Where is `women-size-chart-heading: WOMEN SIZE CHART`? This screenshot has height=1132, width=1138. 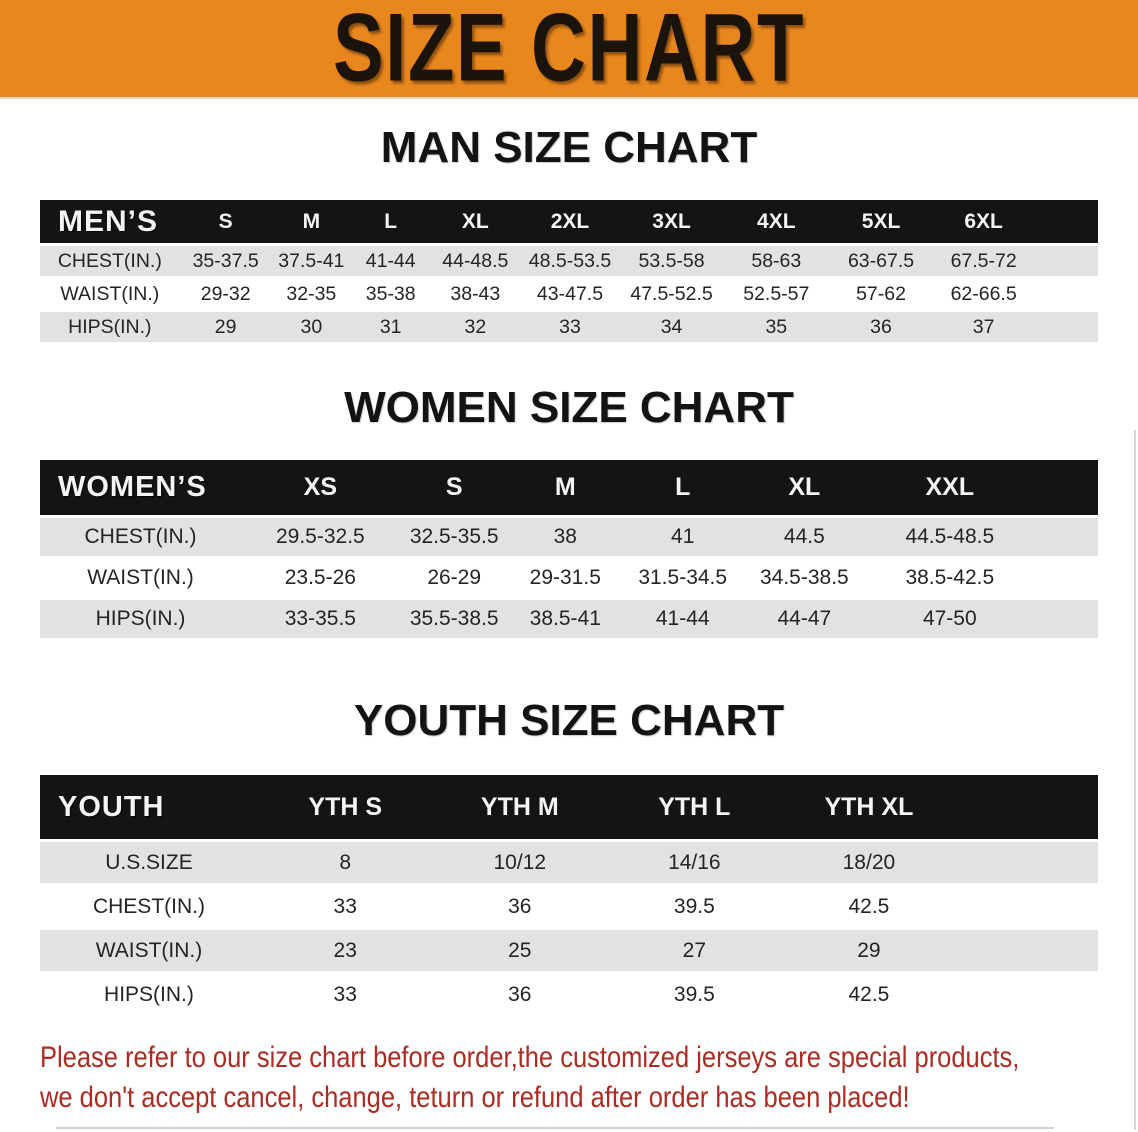 women-size-chart-heading: WOMEN SIZE CHART is located at coordinates (569, 407).